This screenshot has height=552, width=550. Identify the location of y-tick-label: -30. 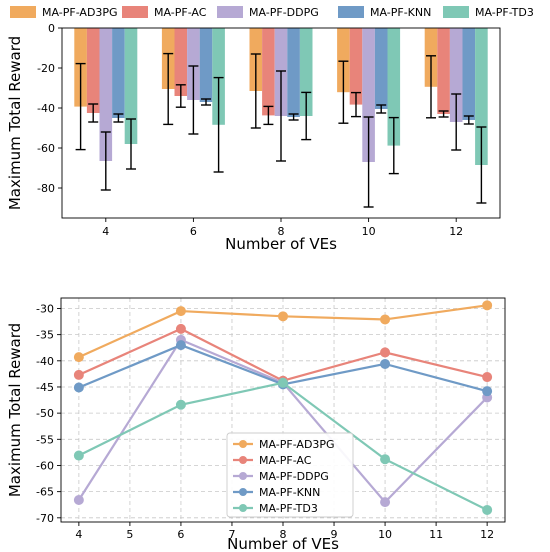
(45, 308).